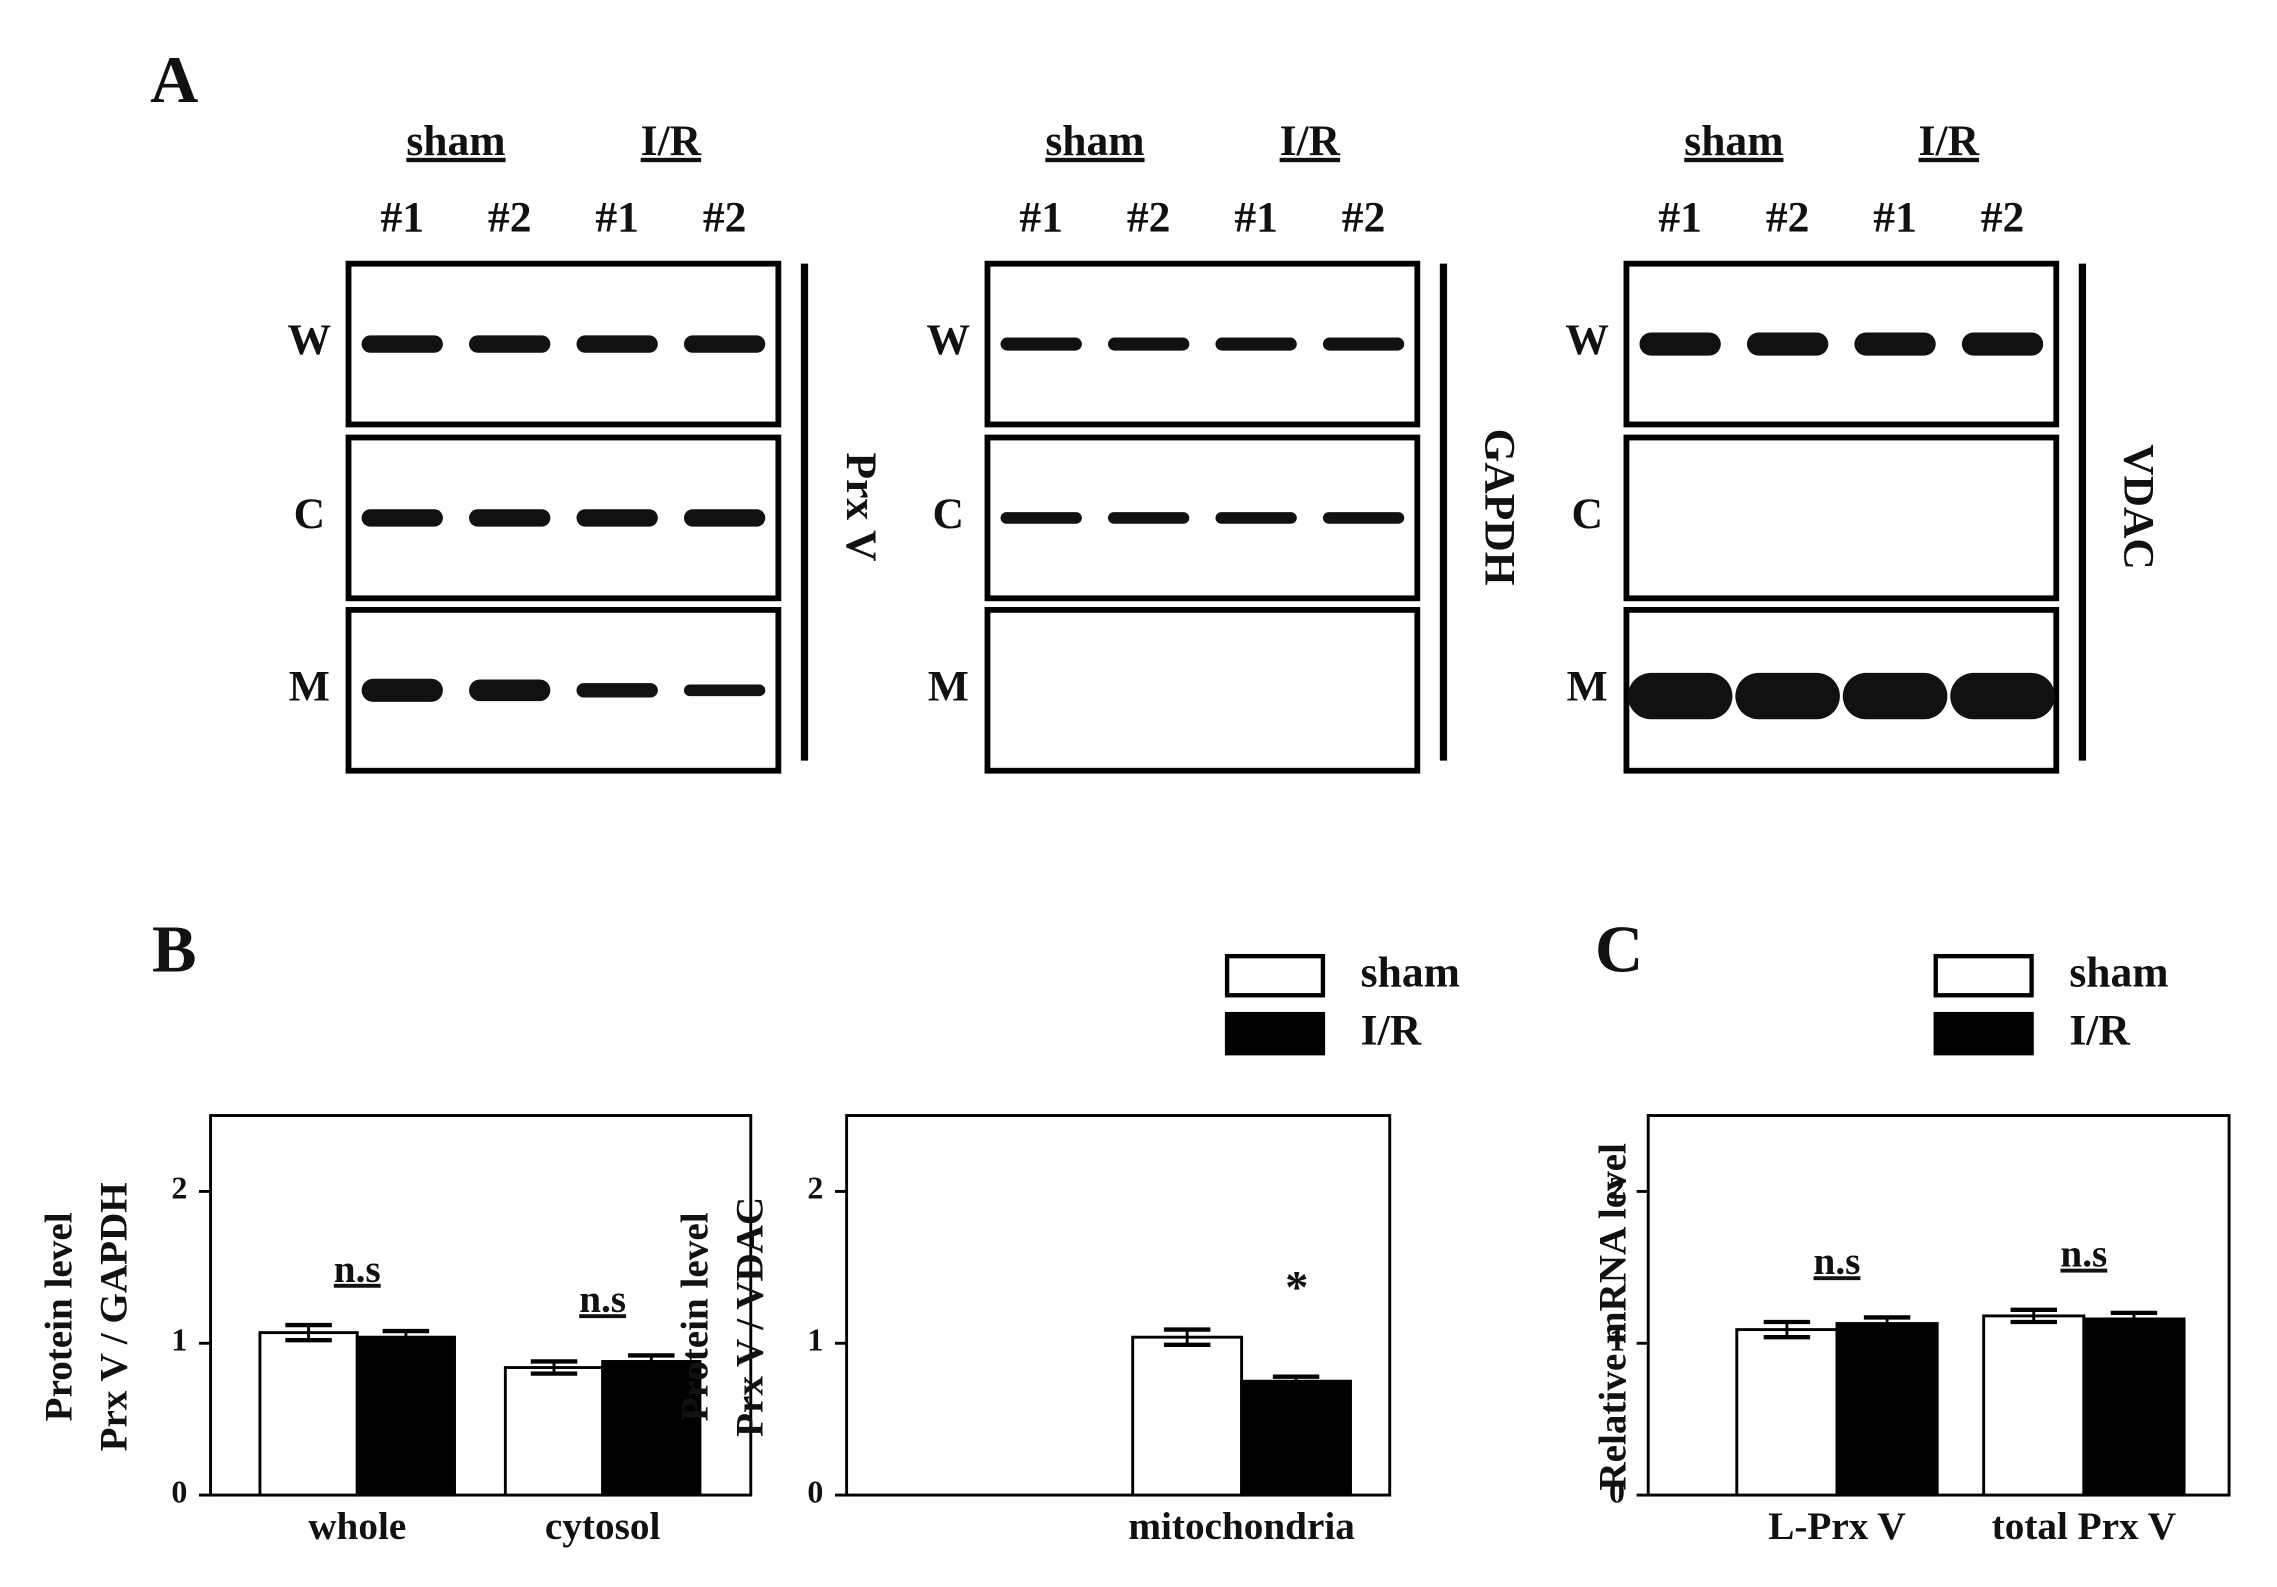 Image resolution: width=2277 pixels, height=1587 pixels. I want to click on panel-label: B, so click(174, 950).